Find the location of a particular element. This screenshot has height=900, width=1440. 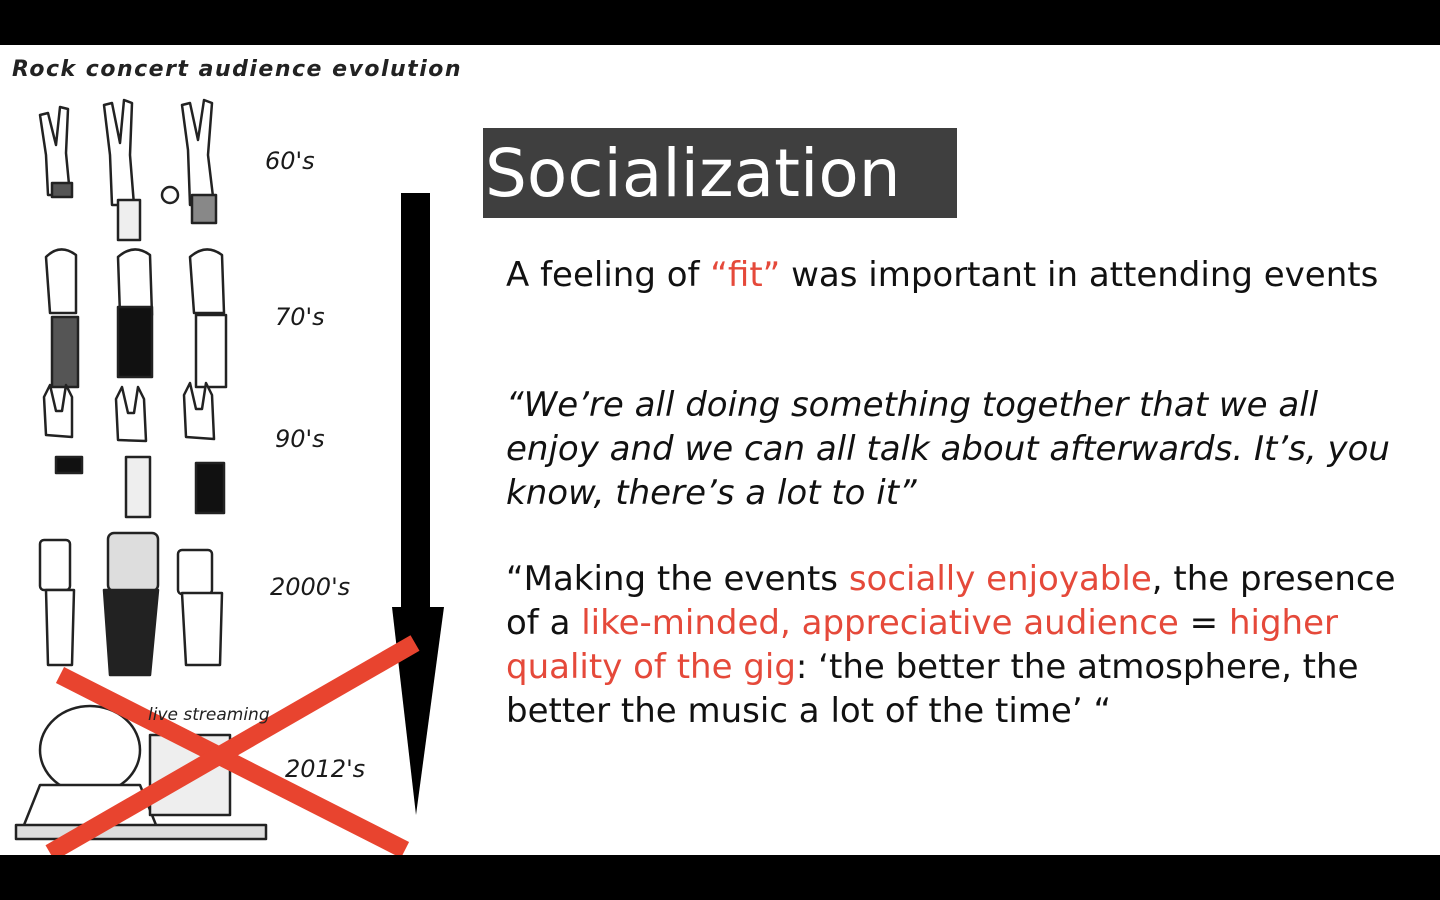

p3-highlight-3: higher quality of the gig is located at coordinates (922, 645).